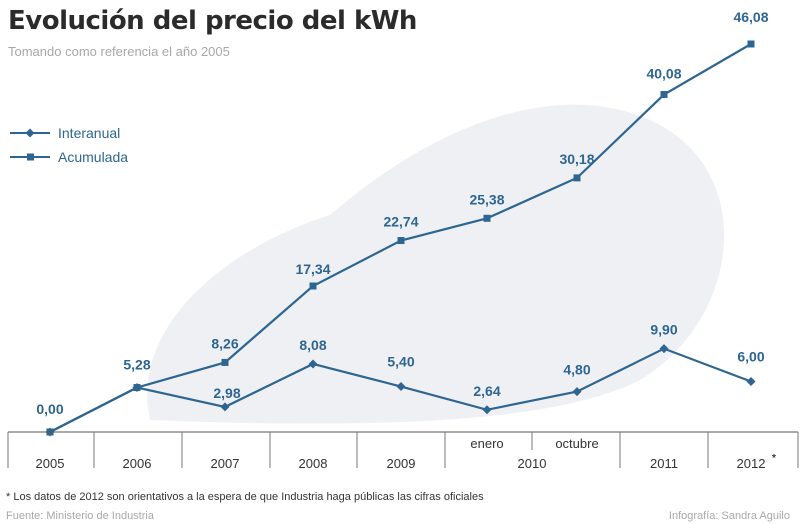 This screenshot has width=800, height=524. Describe the element at coordinates (663, 74) in the screenshot. I see `data-label: 40,08` at that location.